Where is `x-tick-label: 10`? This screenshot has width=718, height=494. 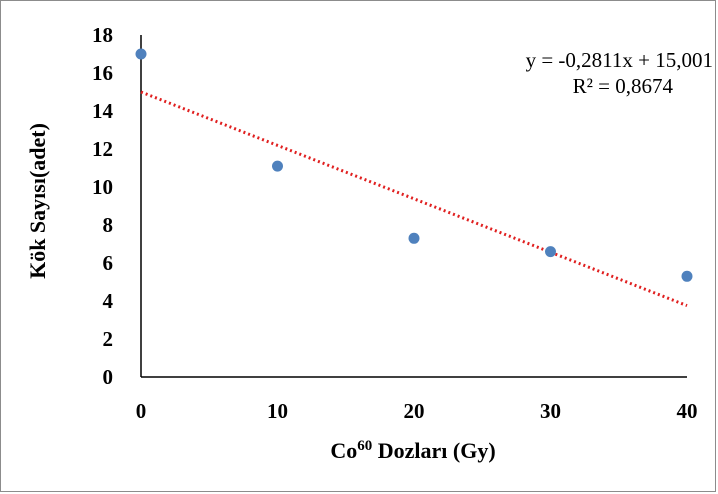 x-tick-label: 10 is located at coordinates (277, 411).